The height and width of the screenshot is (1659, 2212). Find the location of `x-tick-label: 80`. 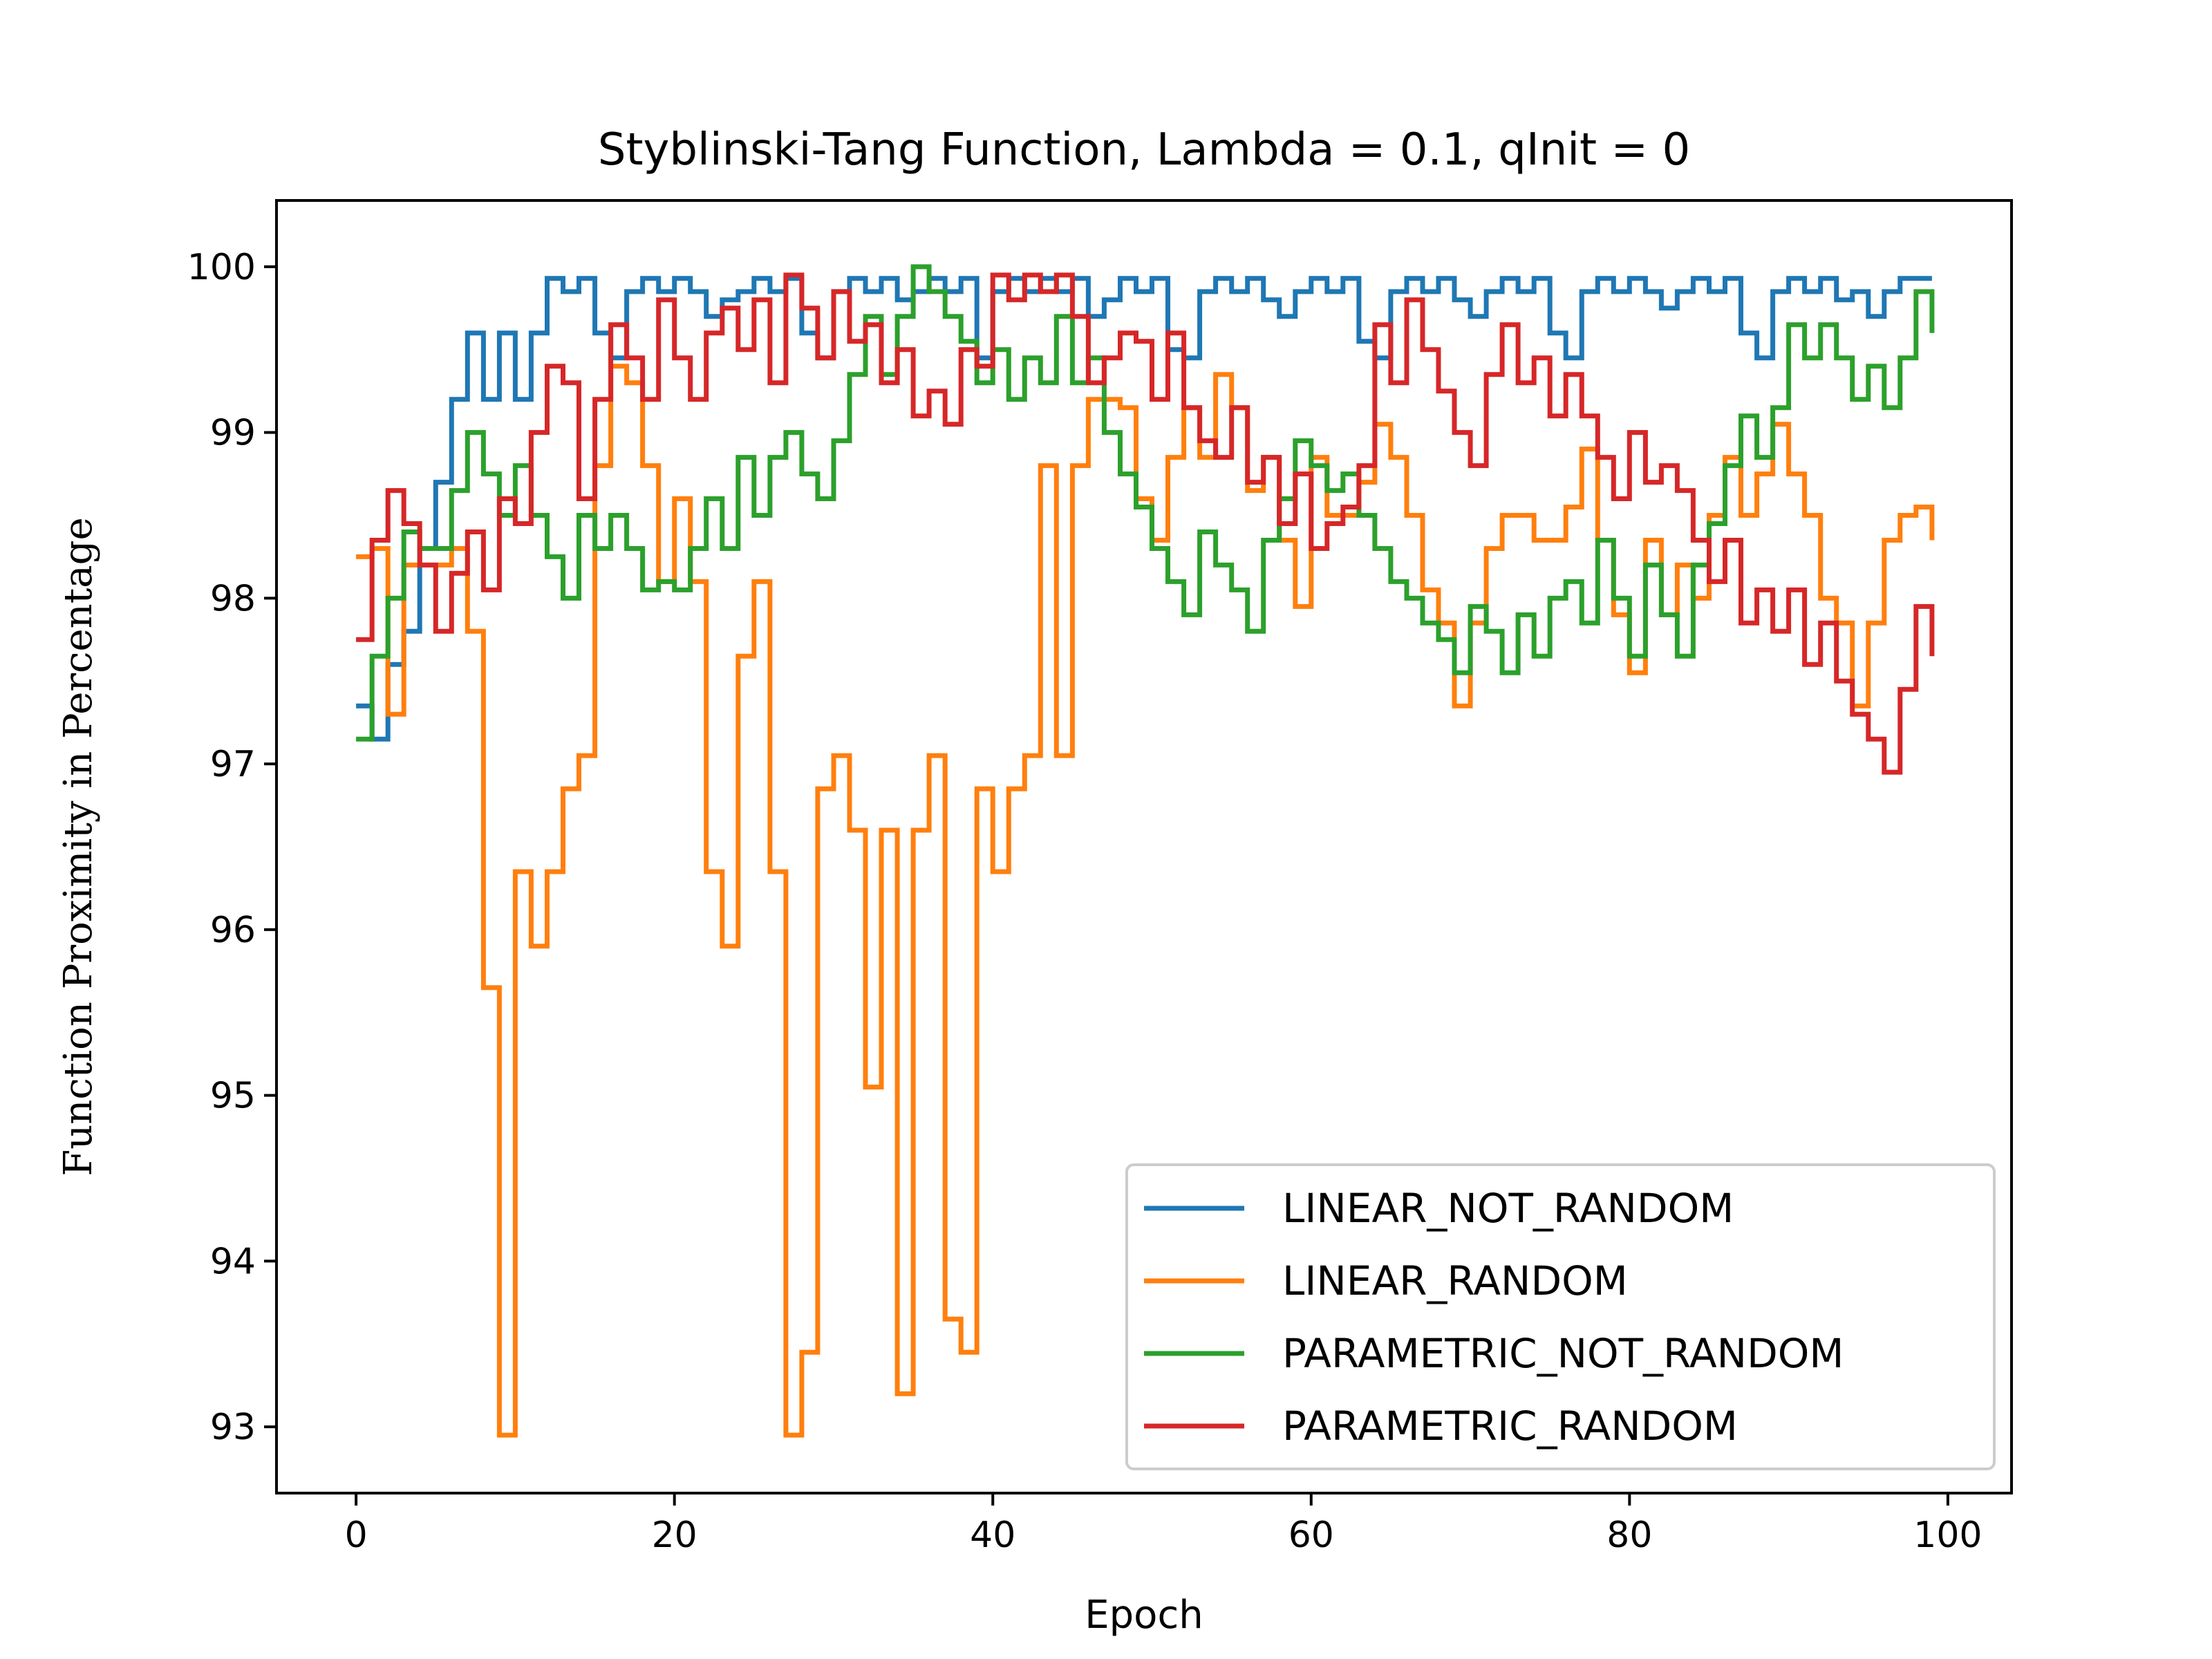

x-tick-label: 80 is located at coordinates (1629, 1535).